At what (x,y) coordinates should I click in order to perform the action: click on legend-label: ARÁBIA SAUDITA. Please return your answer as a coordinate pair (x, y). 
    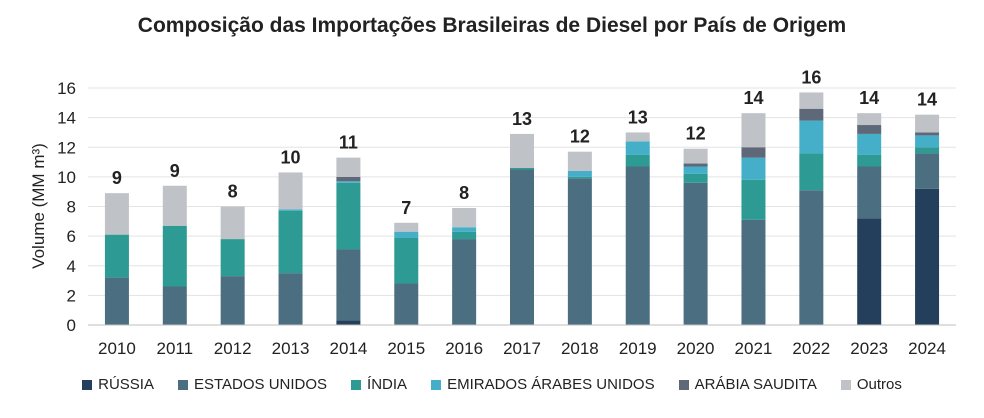
    Looking at the image, I should click on (755, 384).